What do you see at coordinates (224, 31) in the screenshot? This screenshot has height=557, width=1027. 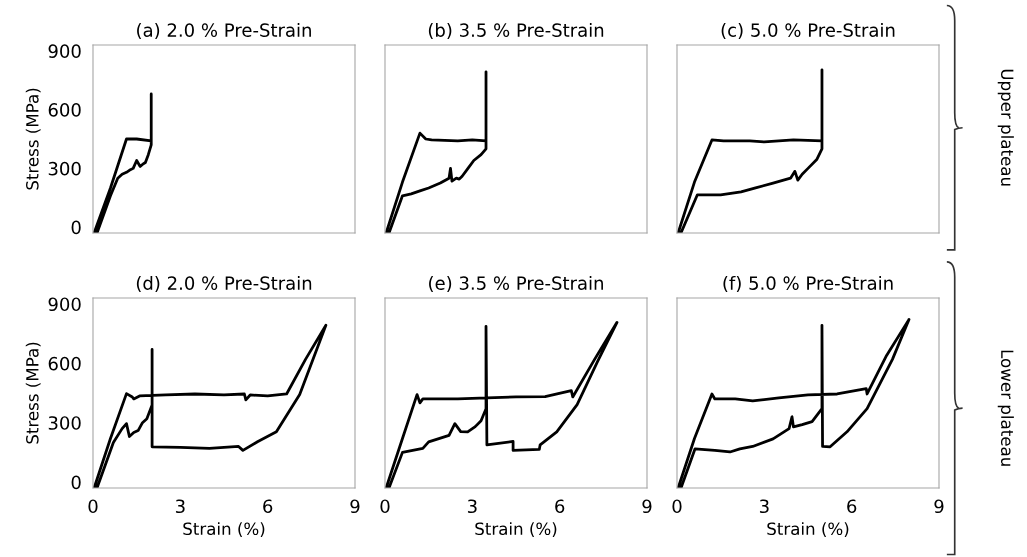 I see `chart-title: (a) 2.0 % Pre-Strain` at bounding box center [224, 31].